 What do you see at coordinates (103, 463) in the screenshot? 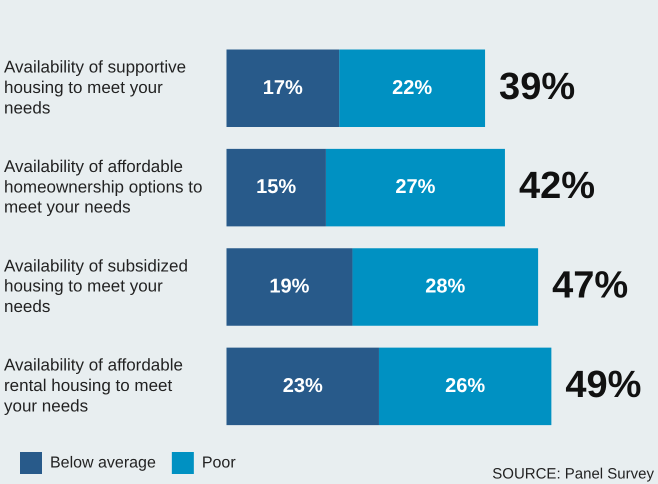
I see `legend-label: Below average` at bounding box center [103, 463].